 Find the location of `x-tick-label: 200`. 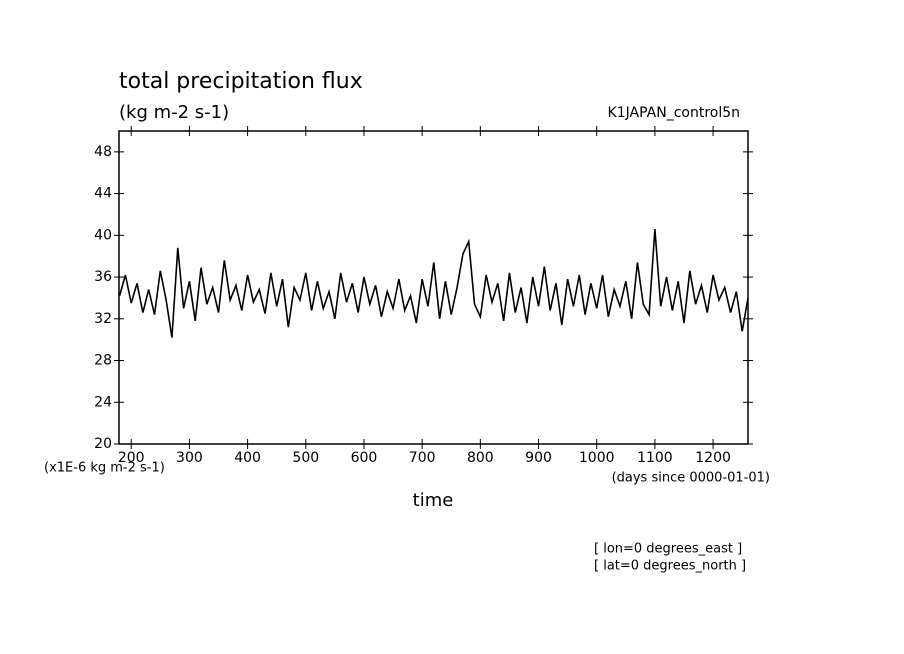

x-tick-label: 200 is located at coordinates (131, 458).